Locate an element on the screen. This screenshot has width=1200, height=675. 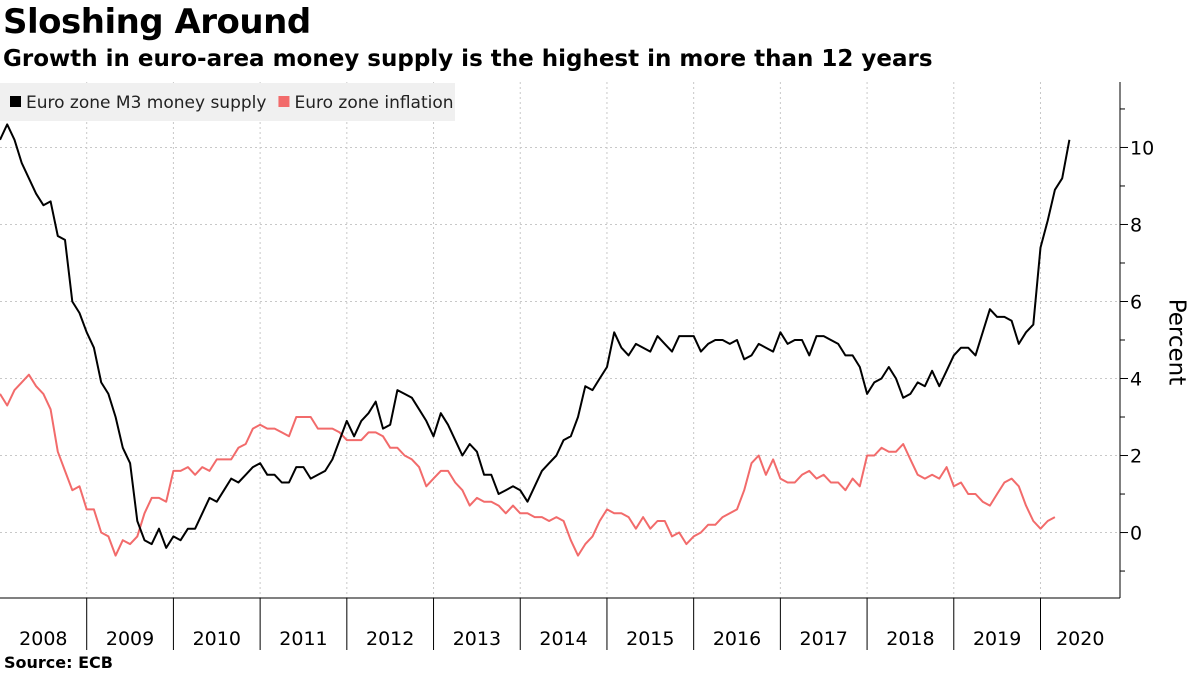
y-tick-label: 4 is located at coordinates (1136, 380).